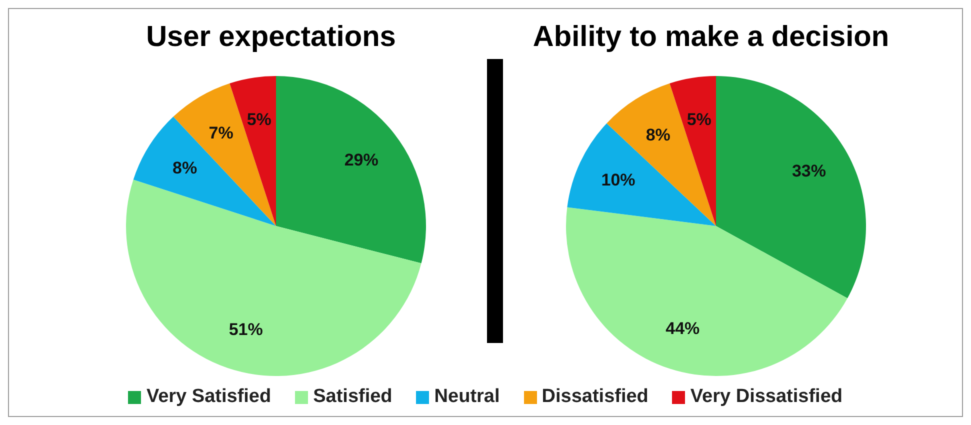 The image size is (971, 425). Describe the element at coordinates (352, 397) in the screenshot. I see `legend-label: Satisfied` at that location.